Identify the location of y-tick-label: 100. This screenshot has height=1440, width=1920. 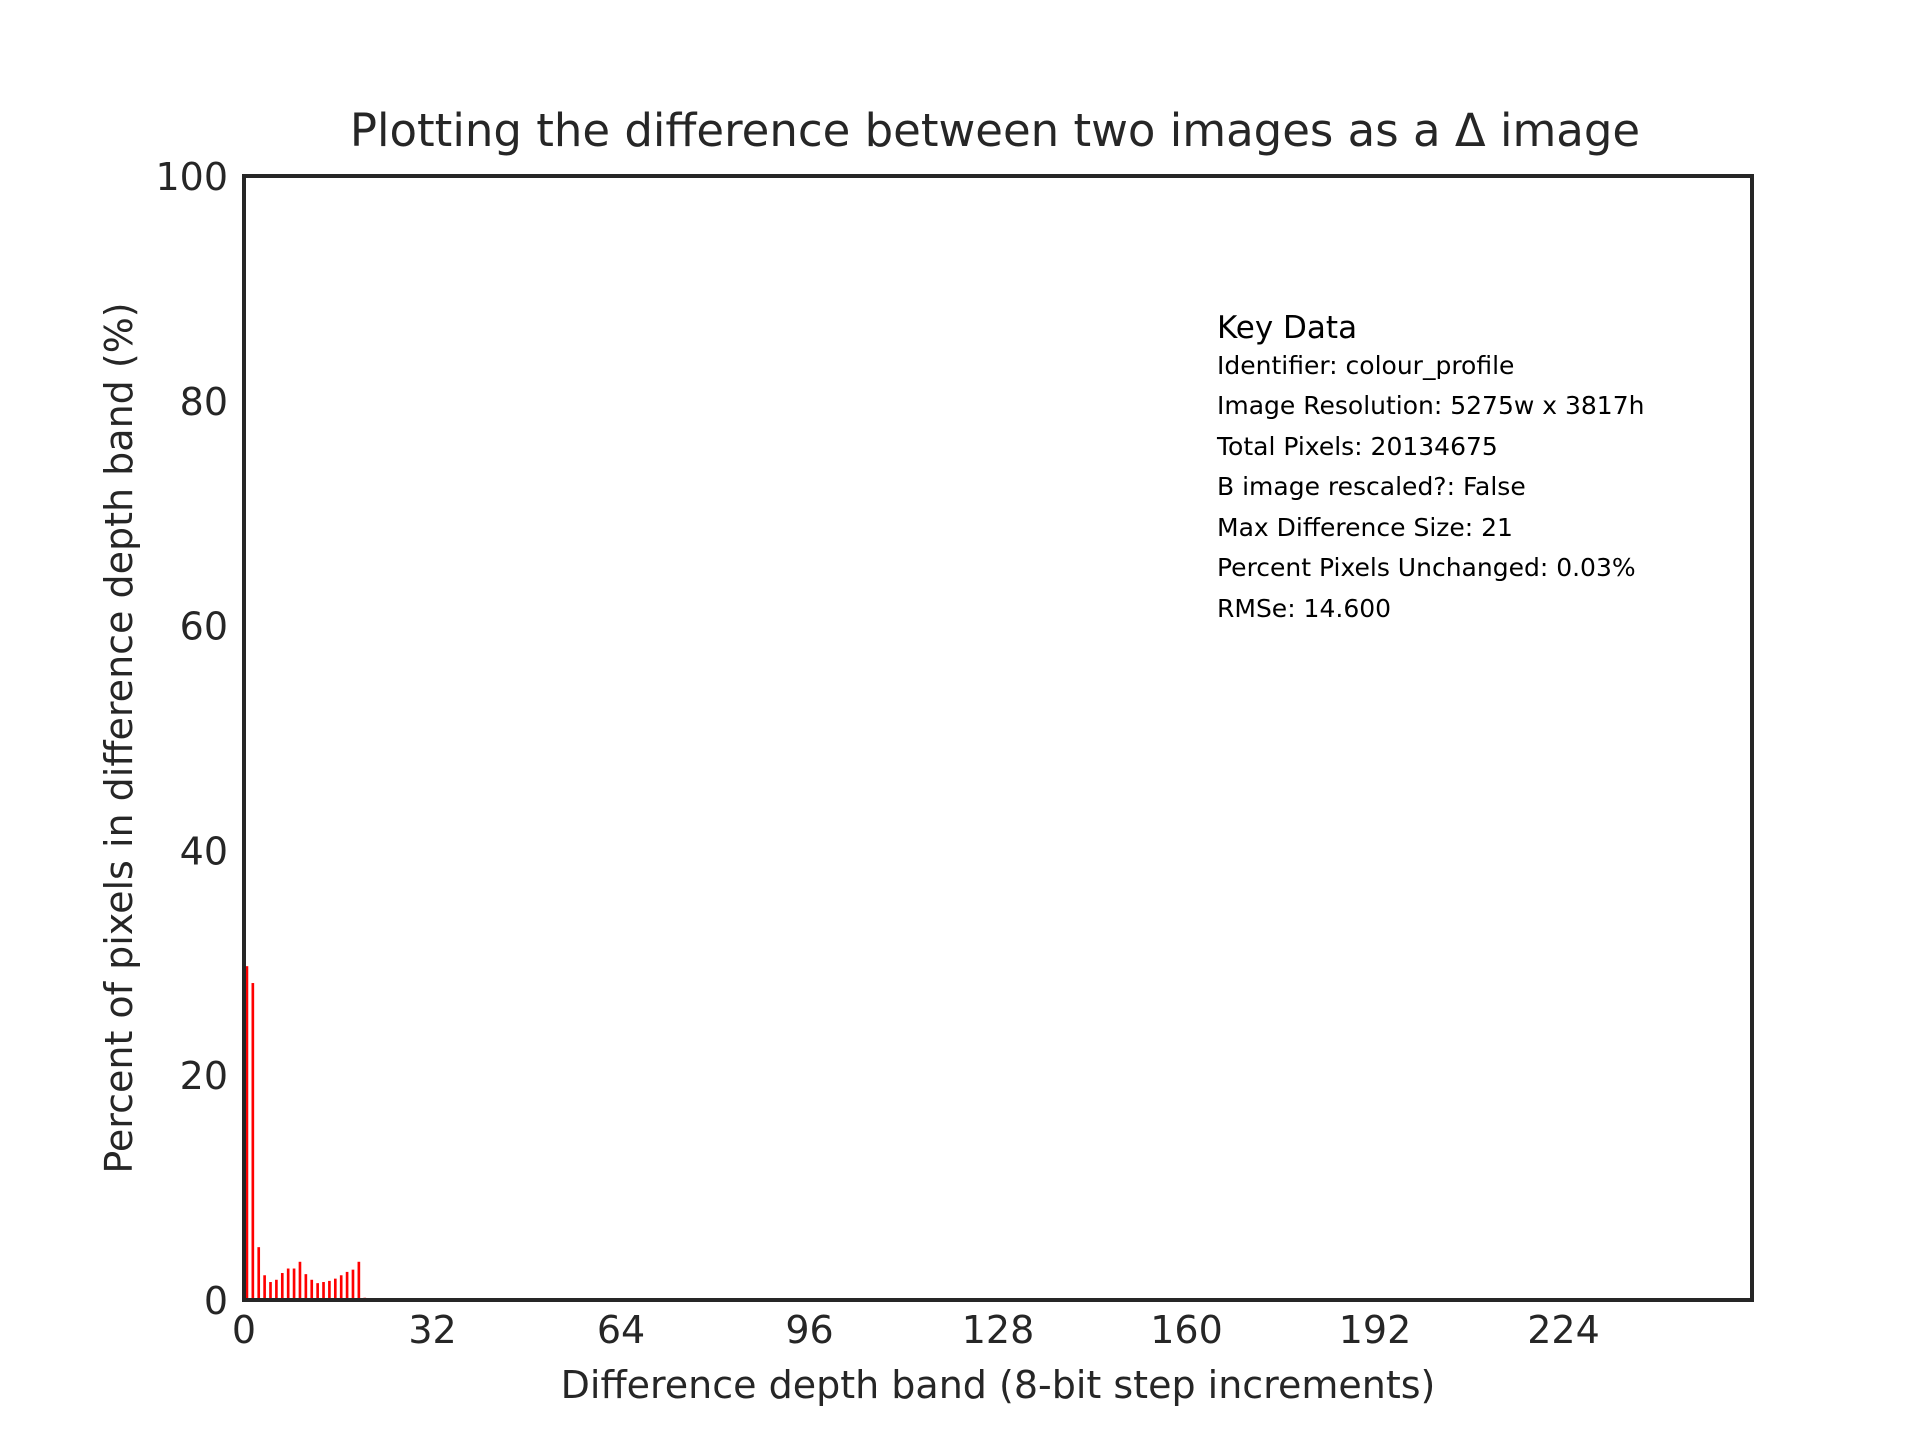
(191, 177).